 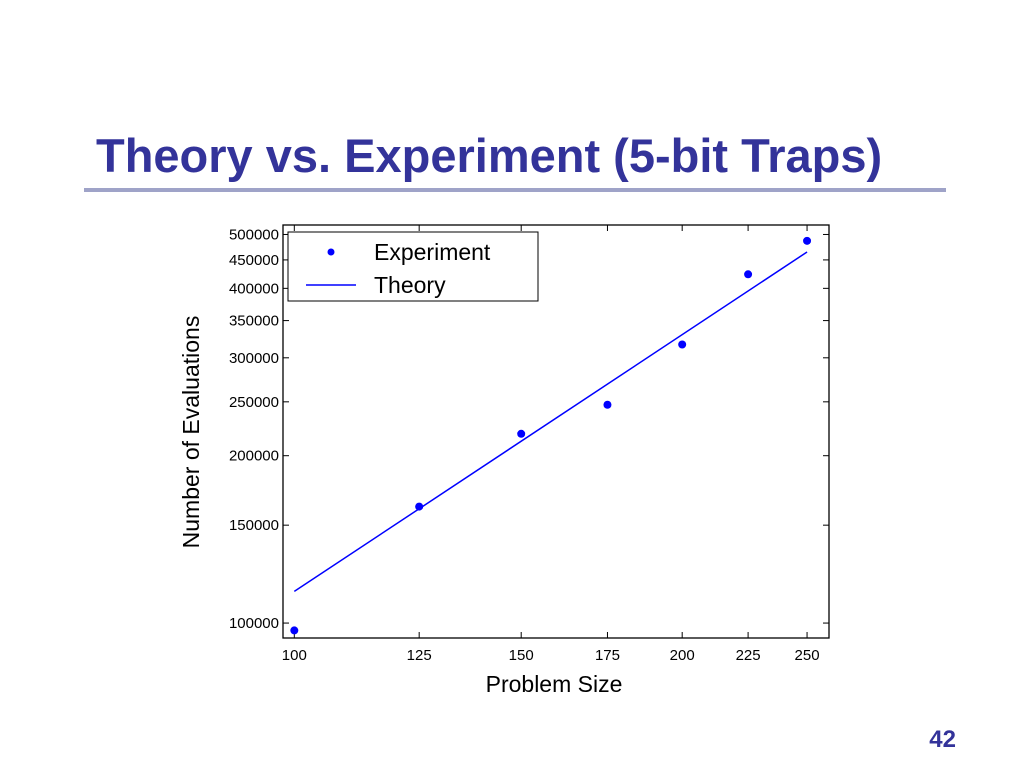 What do you see at coordinates (254, 260) in the screenshot?
I see `y-tick-label: 450000` at bounding box center [254, 260].